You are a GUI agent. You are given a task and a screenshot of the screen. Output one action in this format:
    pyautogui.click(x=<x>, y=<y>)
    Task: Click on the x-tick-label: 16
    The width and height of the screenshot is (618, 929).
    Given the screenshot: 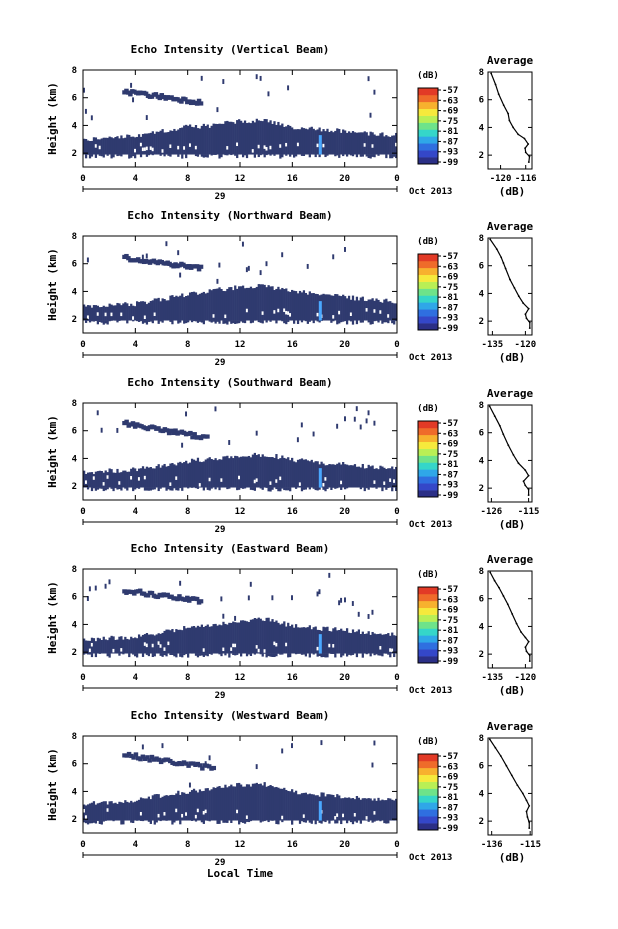 What is the action you would take?
    pyautogui.click(x=292, y=179)
    